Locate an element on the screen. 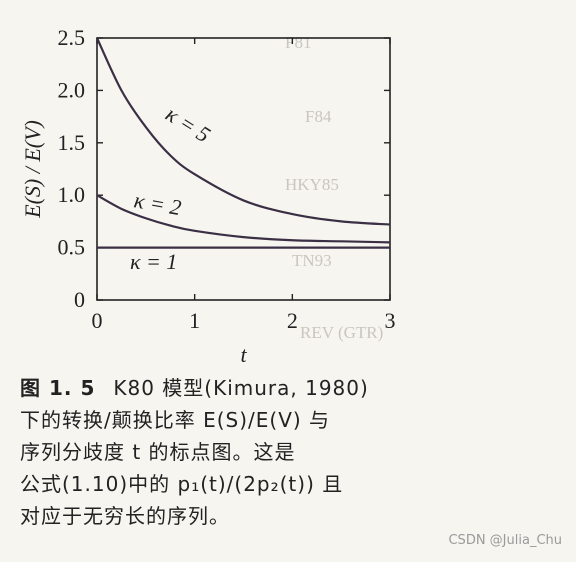 The width and height of the screenshot is (576, 562). series-label-k1: κ = 1 is located at coordinates (153, 261).